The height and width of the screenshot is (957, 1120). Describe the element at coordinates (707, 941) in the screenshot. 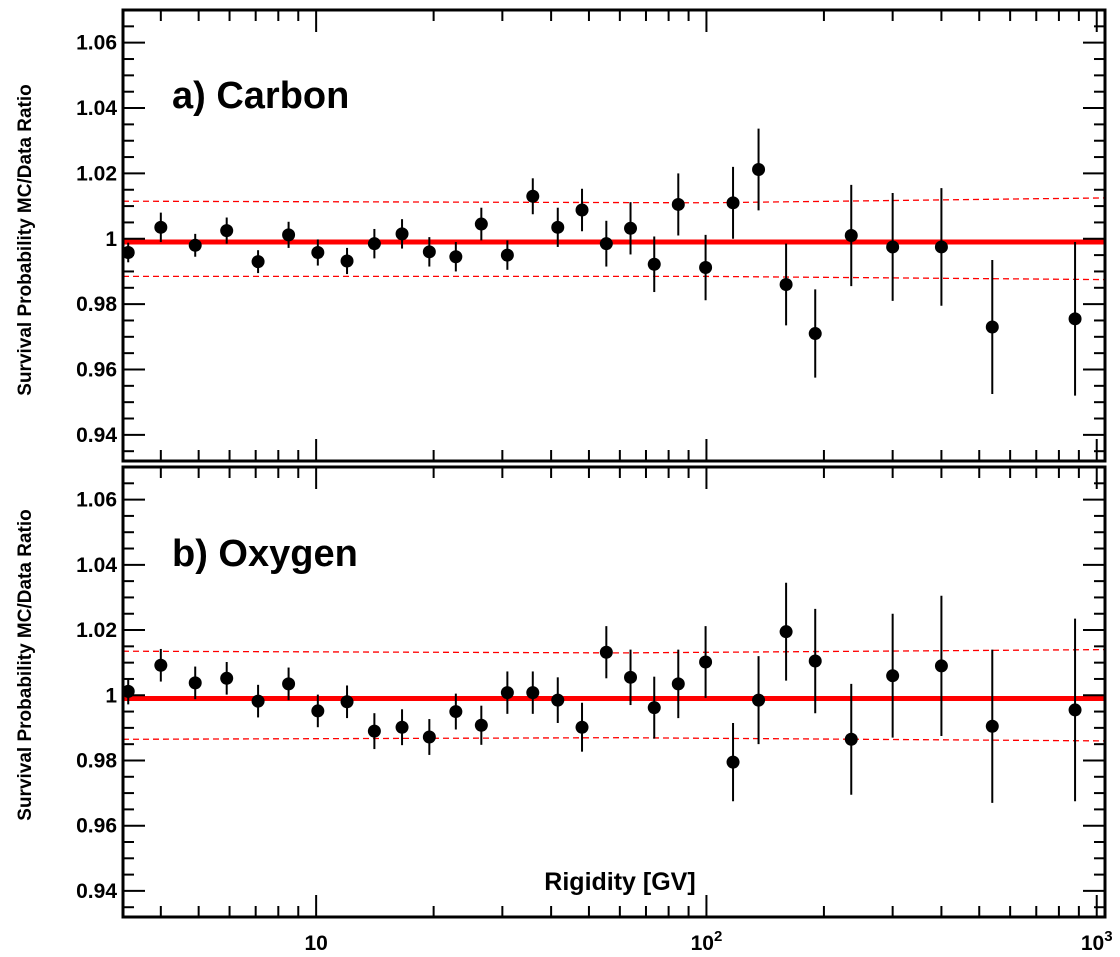

I see `x-tick-label: 10²` at that location.